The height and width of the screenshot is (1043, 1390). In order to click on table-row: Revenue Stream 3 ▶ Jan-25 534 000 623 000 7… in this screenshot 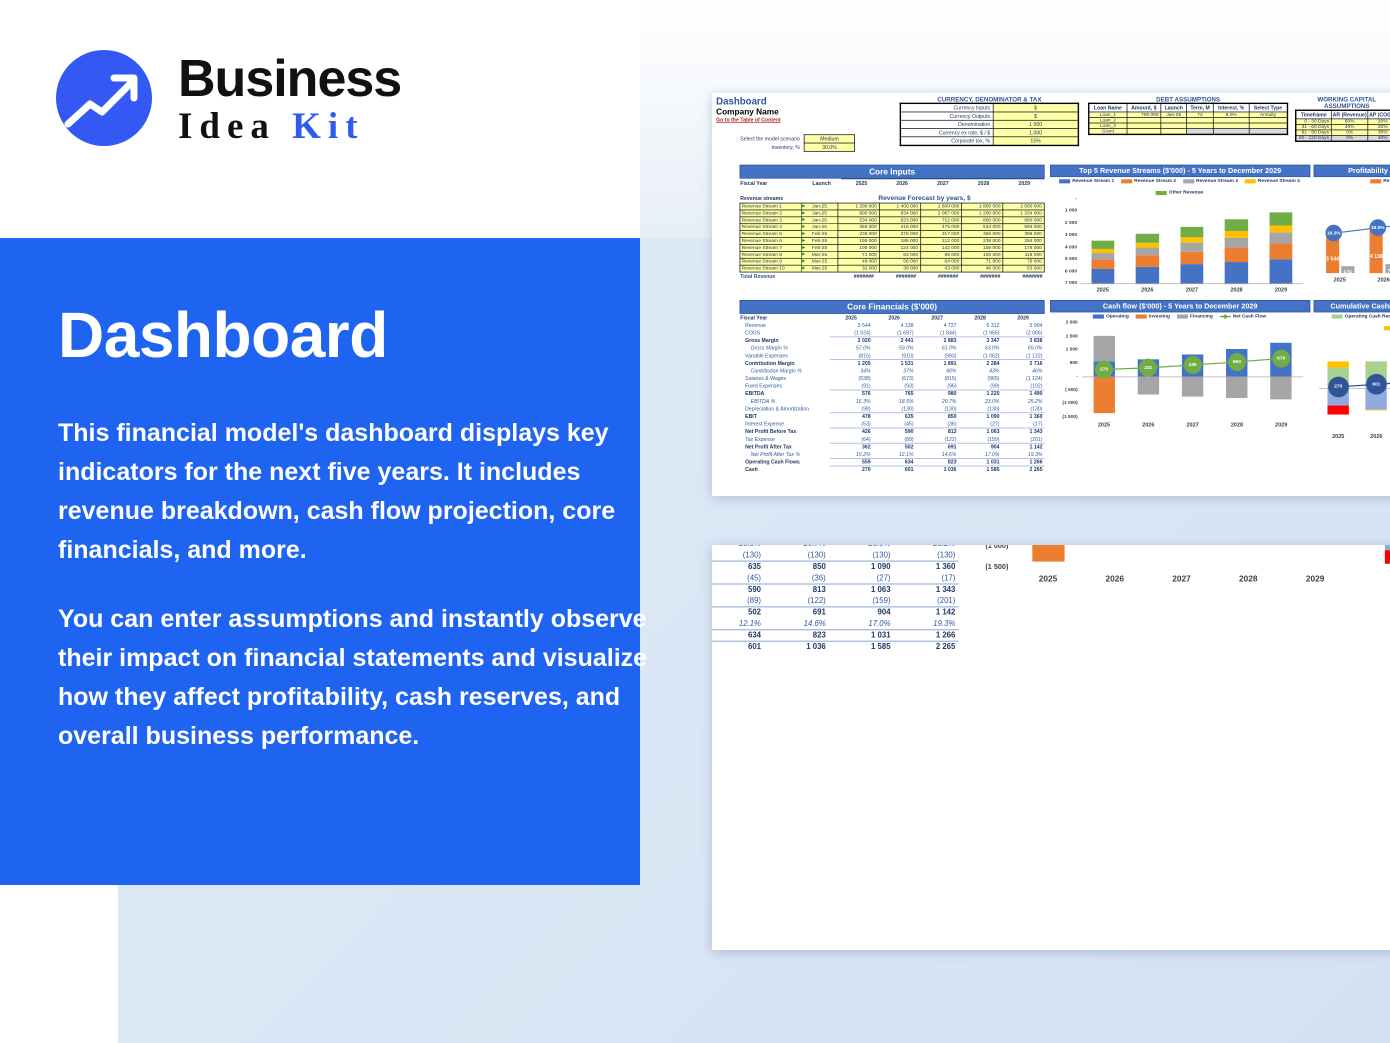, I will do `click(892, 220)`.